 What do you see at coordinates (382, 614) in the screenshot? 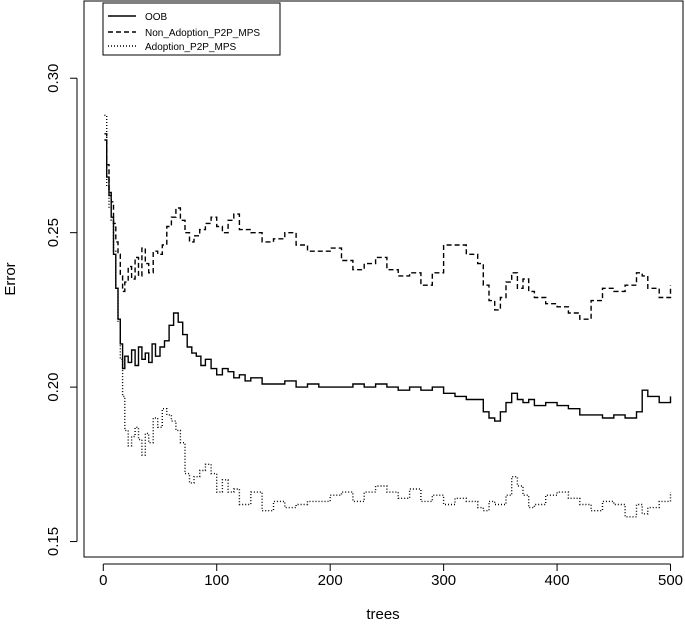
I see `x-axis-label: trees` at bounding box center [382, 614].